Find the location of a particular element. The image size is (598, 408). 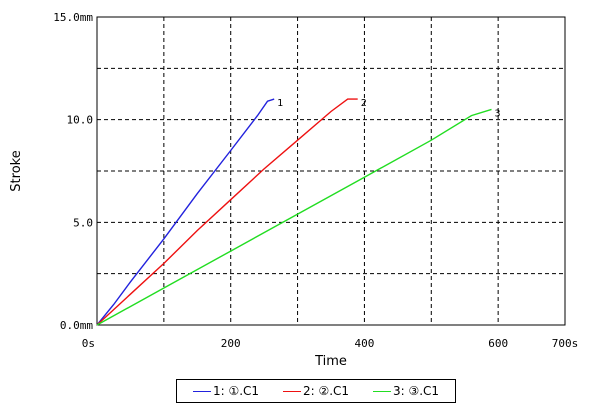

series-end-label-2: 2 is located at coordinates (364, 103).